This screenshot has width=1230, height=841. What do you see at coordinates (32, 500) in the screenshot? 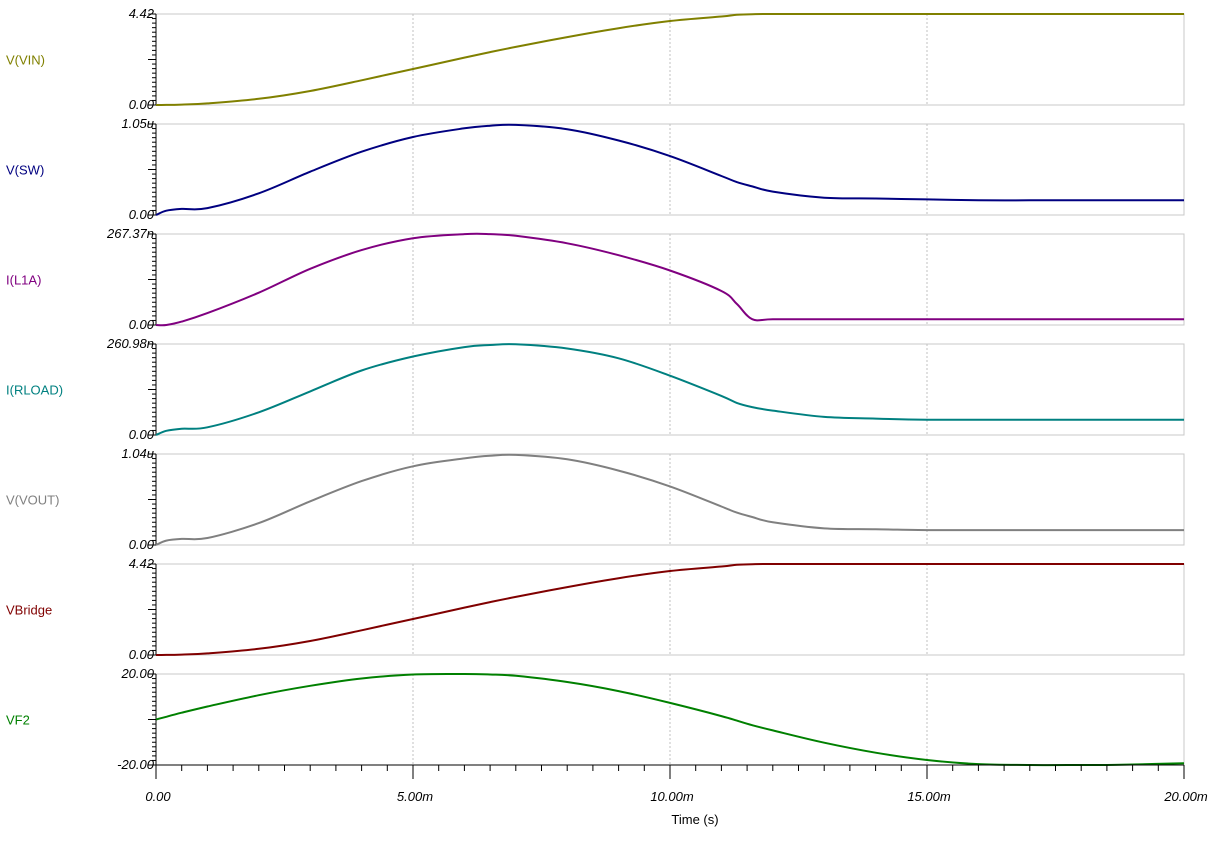
I see `trace-label-4: V(VOUT)` at bounding box center [32, 500].